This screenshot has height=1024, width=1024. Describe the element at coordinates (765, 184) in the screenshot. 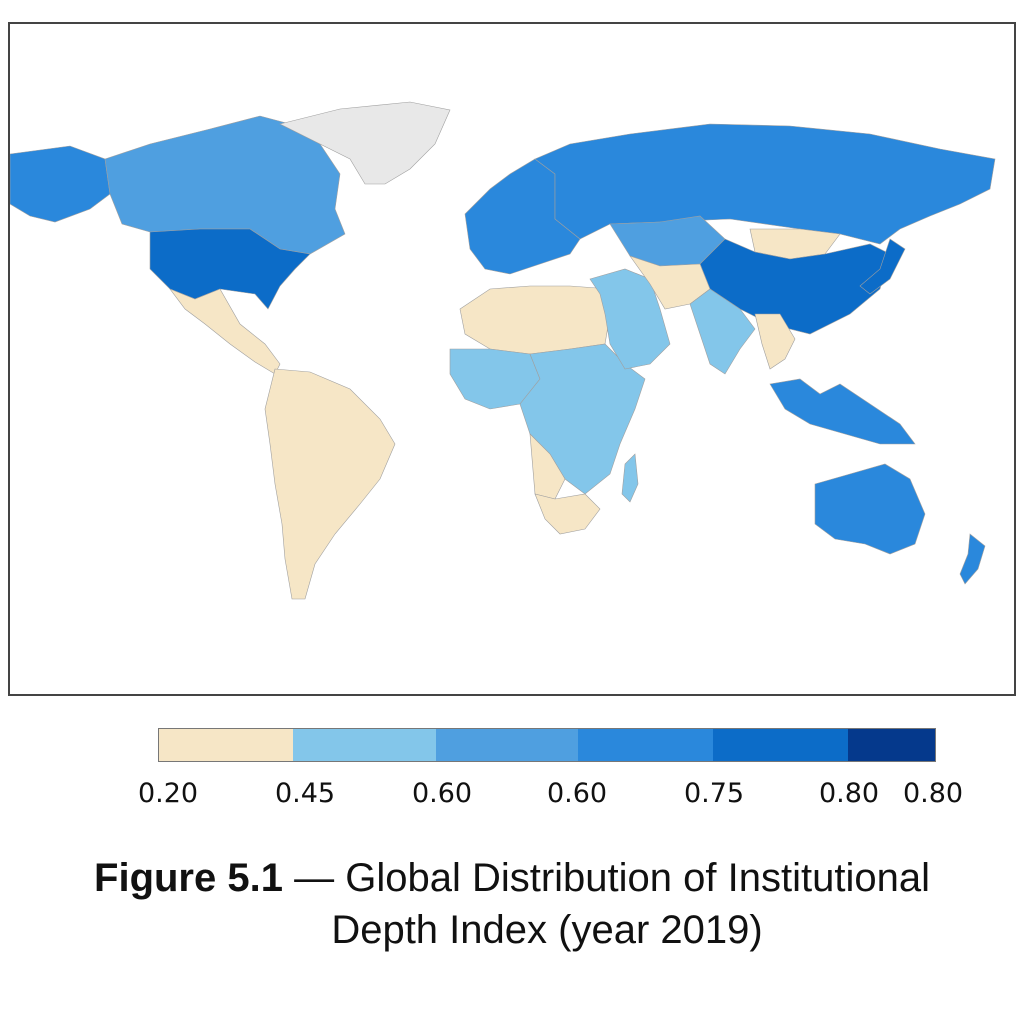

I see `region-russia` at that location.